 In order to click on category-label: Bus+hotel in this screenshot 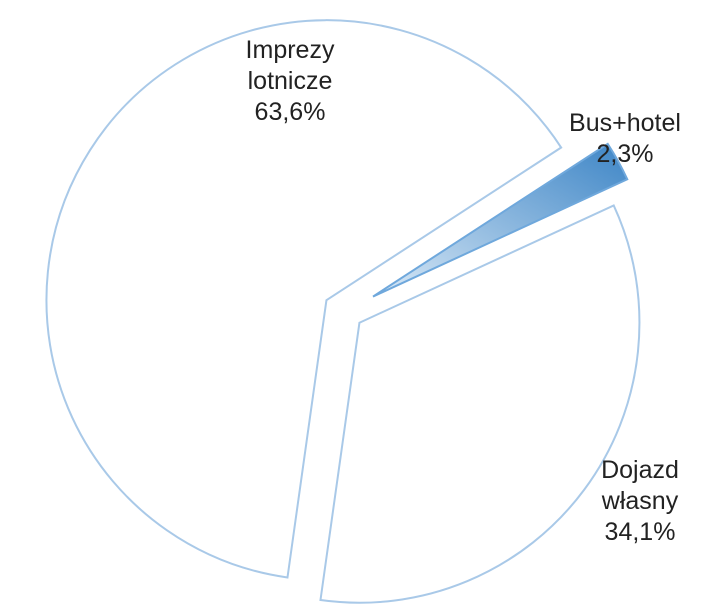, I will do `click(625, 123)`.